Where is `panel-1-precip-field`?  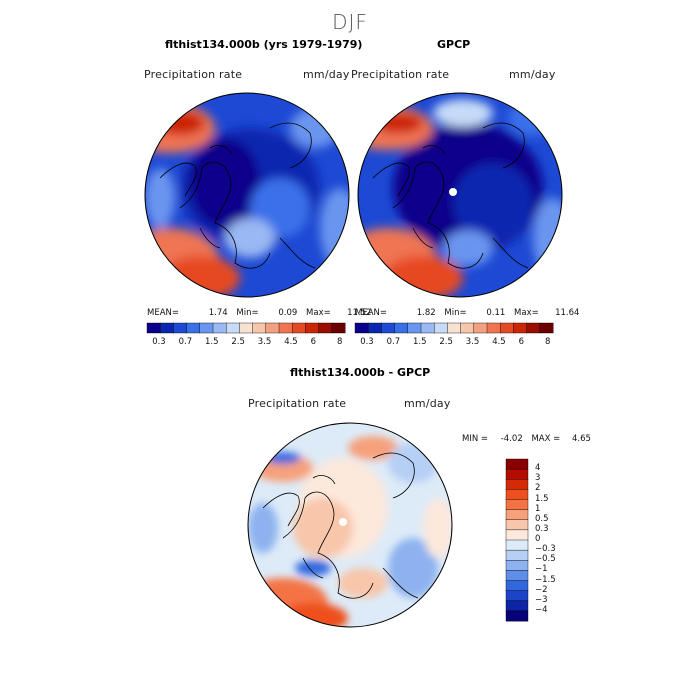 panel-1-precip-field is located at coordinates (247, 195).